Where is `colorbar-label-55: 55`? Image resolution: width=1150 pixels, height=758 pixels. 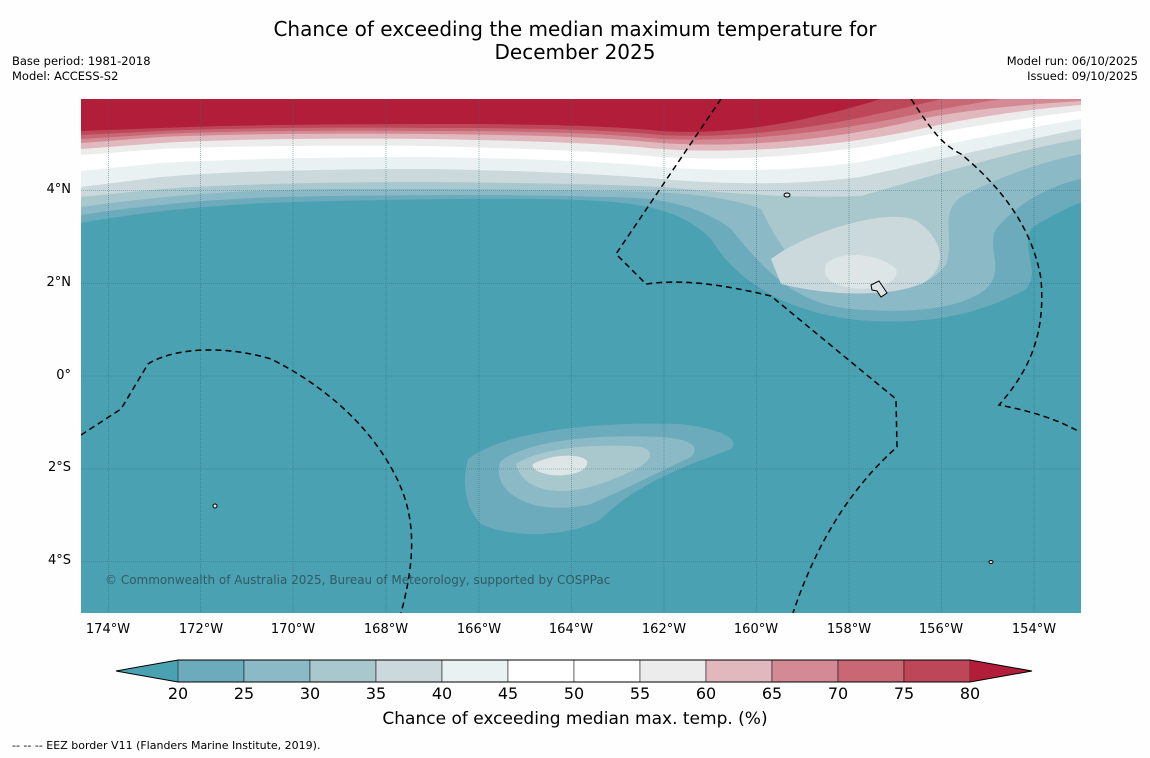
colorbar-label-55: 55 is located at coordinates (640, 693).